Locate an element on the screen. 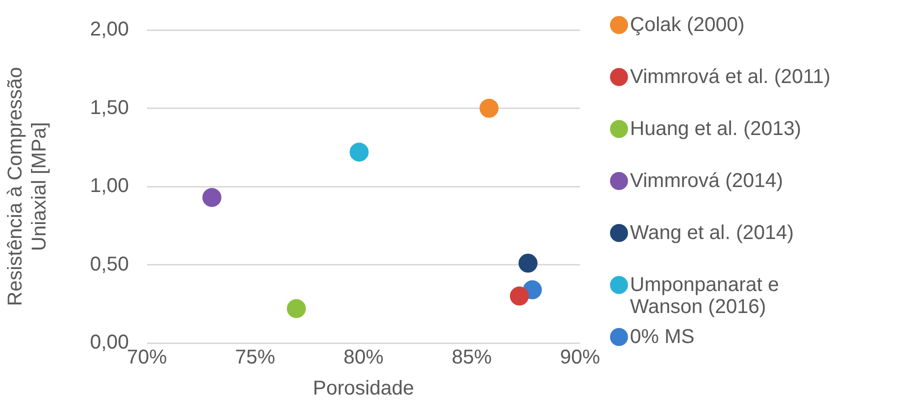 This screenshot has height=405, width=901. y-axis-title: Resistência à Compressão Uniaxial [MPa] is located at coordinates (27, 186).